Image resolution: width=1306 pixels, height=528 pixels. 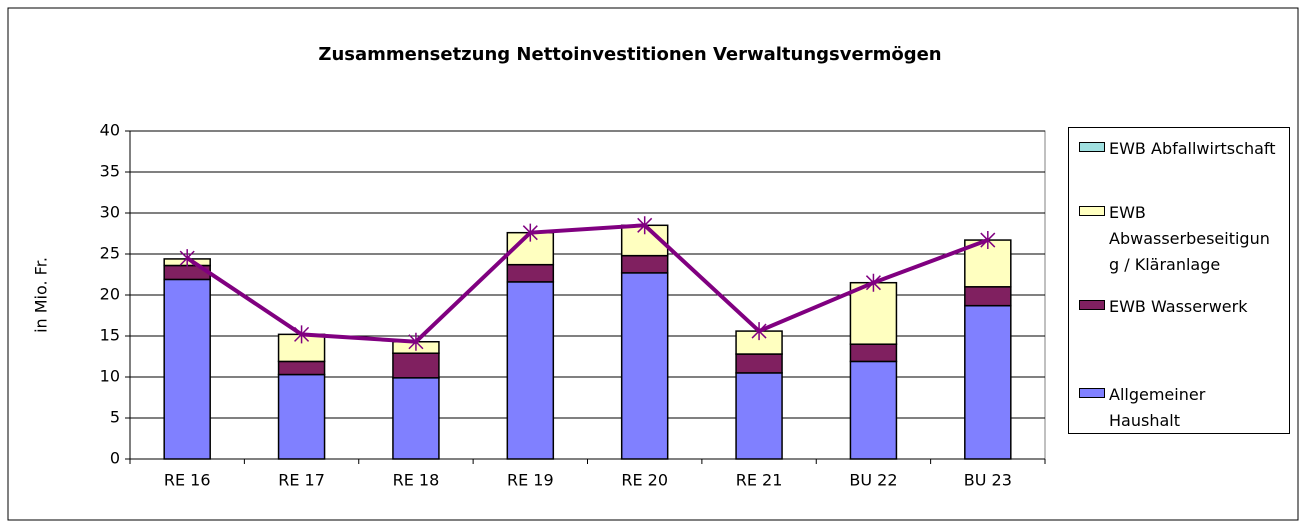 What do you see at coordinates (115, 458) in the screenshot?
I see `y-tick-label: 0` at bounding box center [115, 458].